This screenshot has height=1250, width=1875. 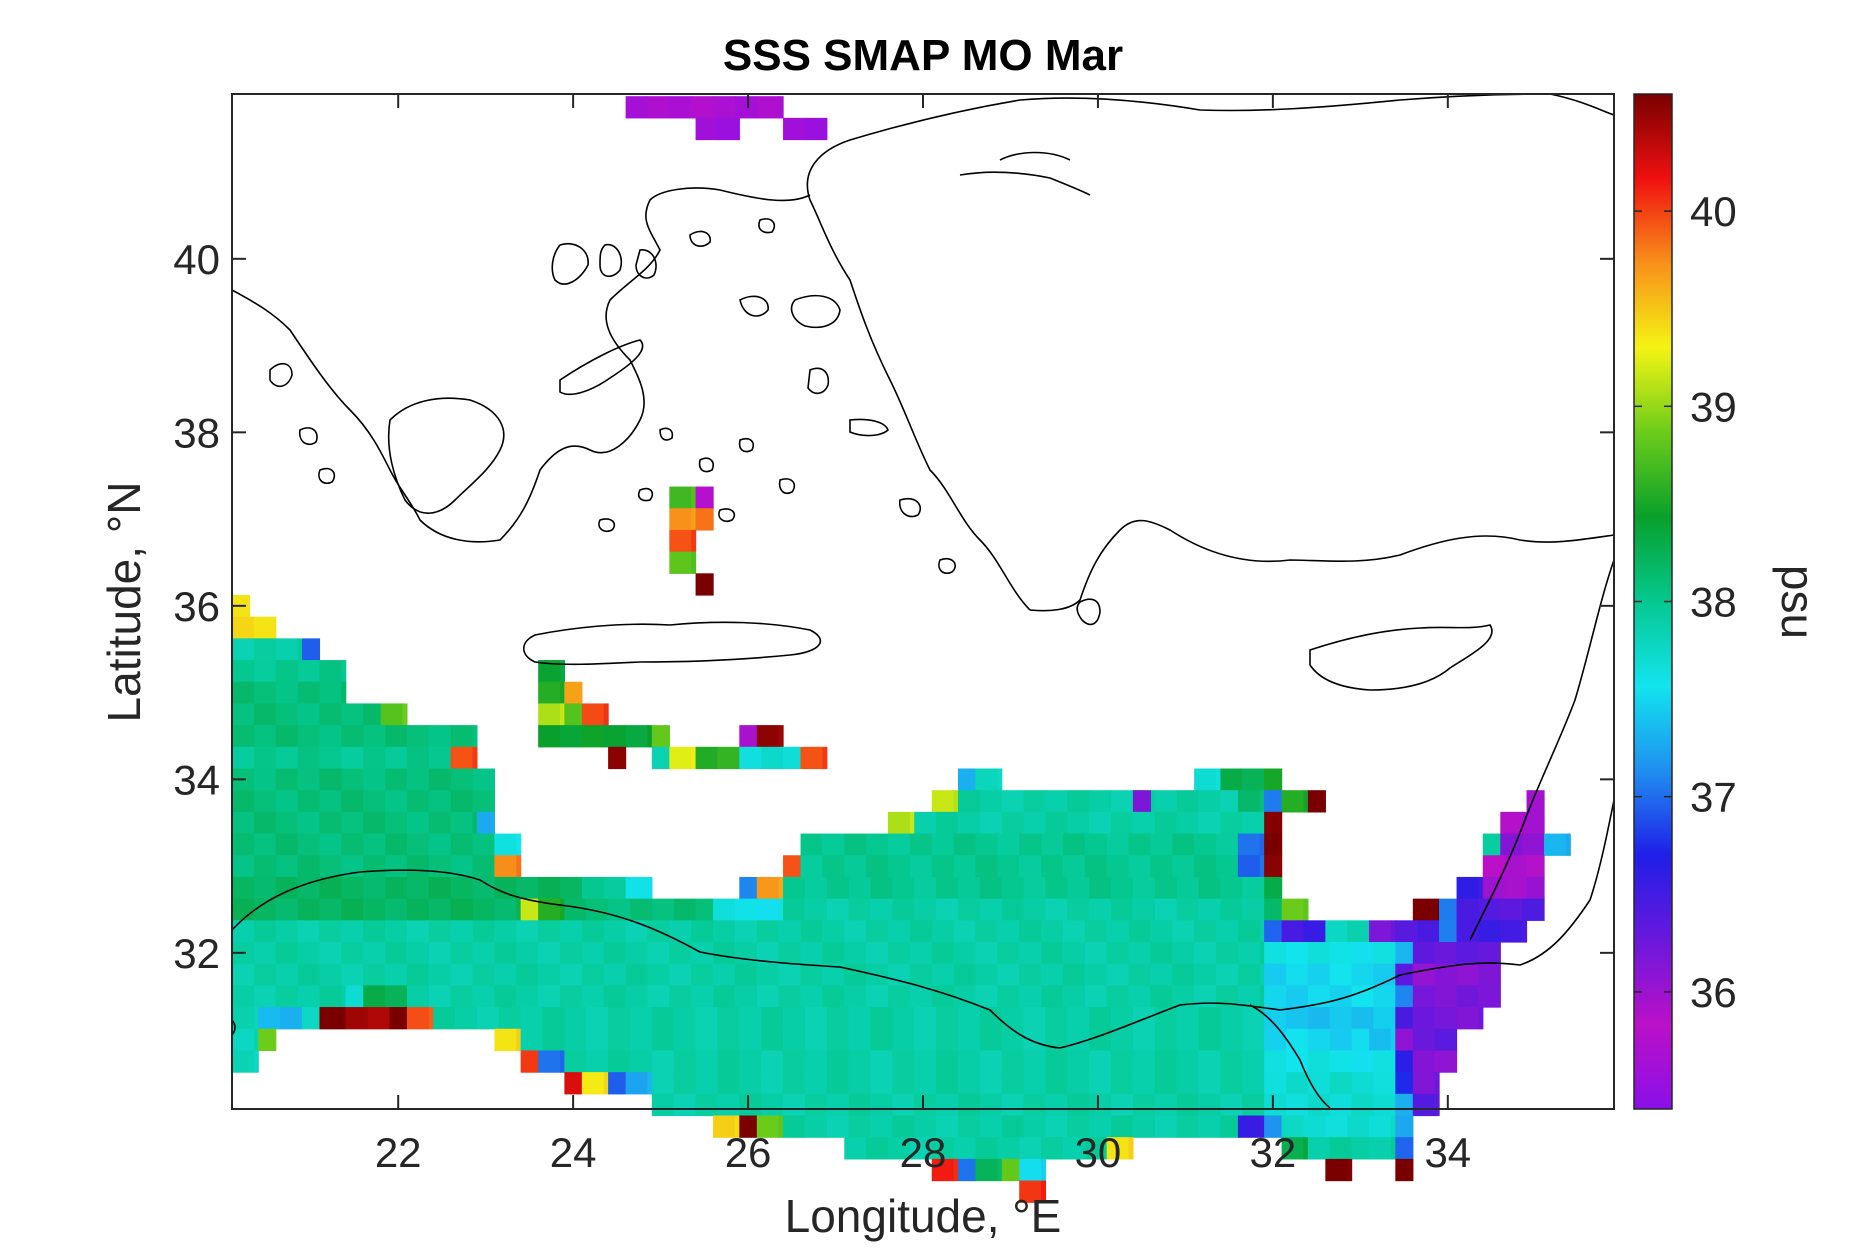 What do you see at coordinates (196, 953) in the screenshot?
I see `y-tick-label: 32` at bounding box center [196, 953].